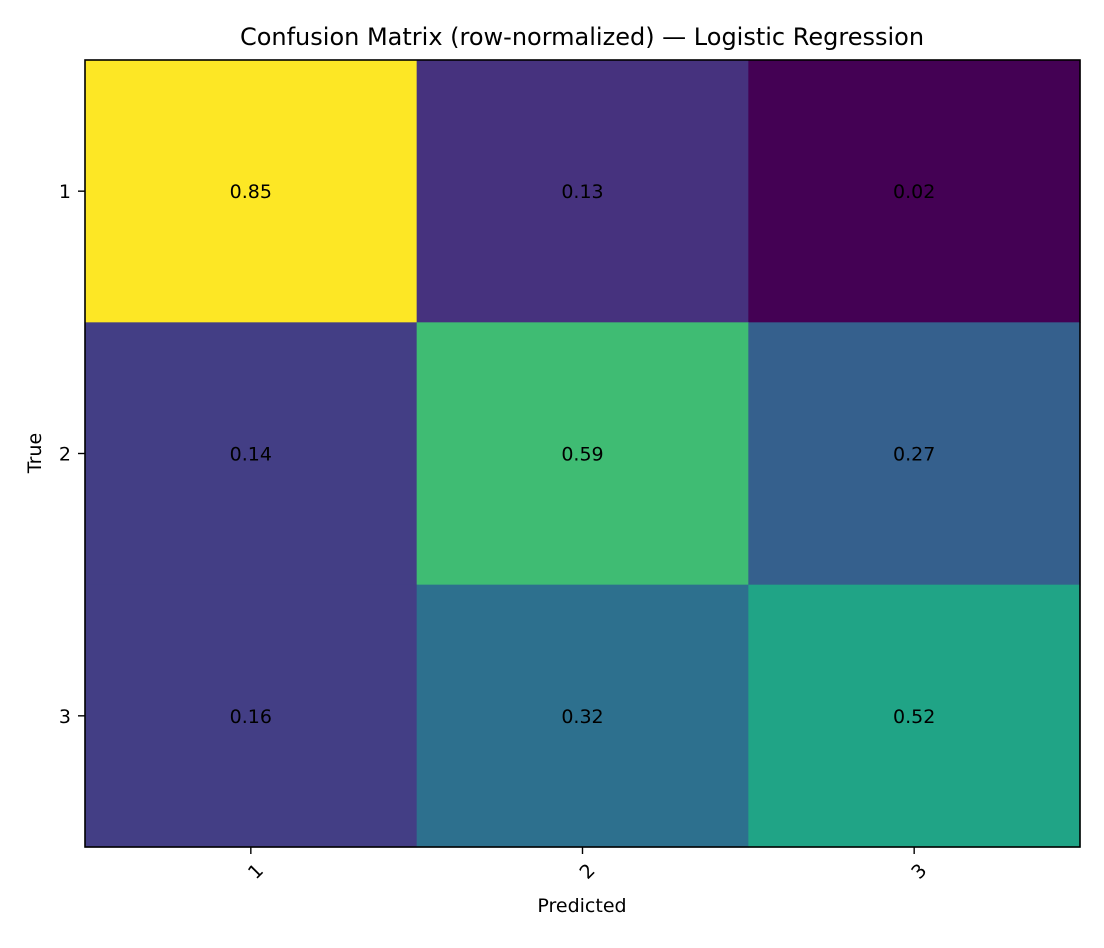  I want to click on cell-value-label: 0.02, so click(914, 192).